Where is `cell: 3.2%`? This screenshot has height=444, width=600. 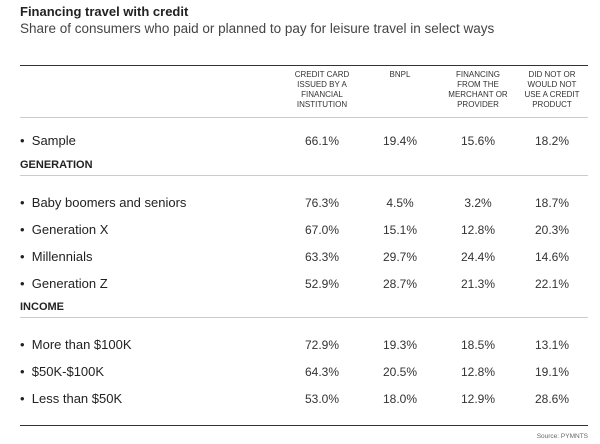 cell: 3.2% is located at coordinates (478, 202).